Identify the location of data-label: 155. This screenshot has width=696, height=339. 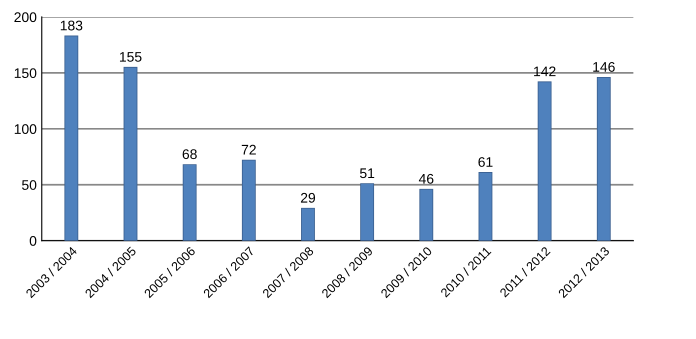
(131, 57).